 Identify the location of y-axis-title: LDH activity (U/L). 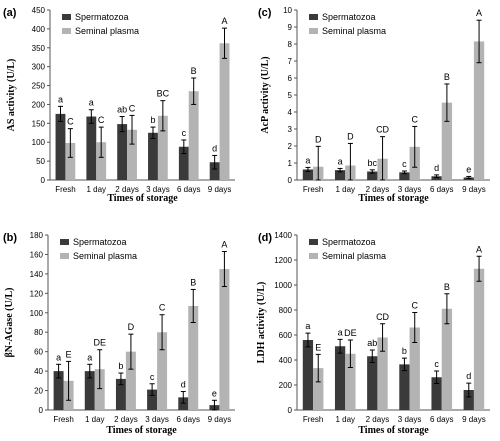
(261, 323).